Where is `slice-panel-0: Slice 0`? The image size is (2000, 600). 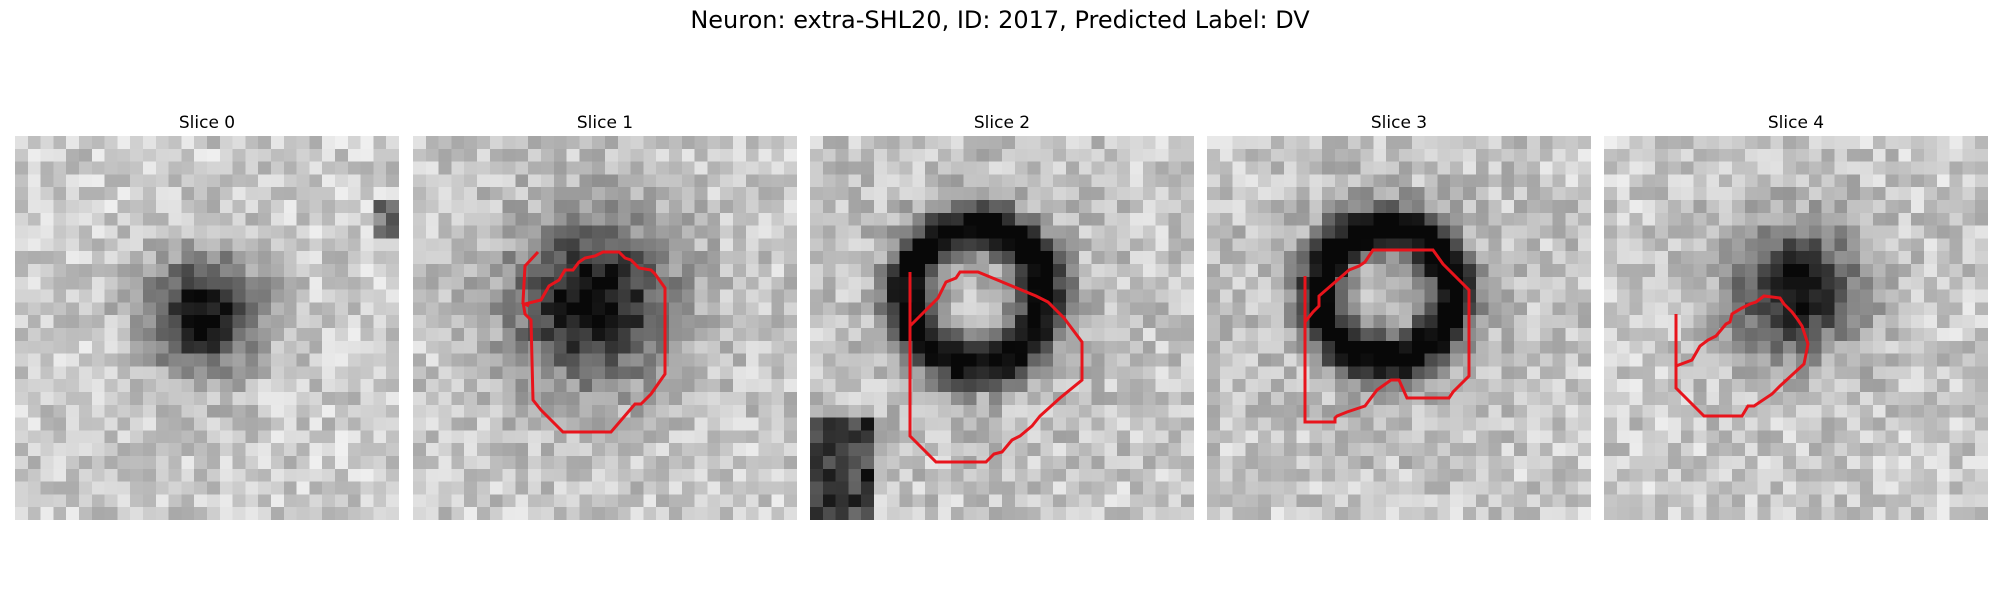 slice-panel-0: Slice 0 is located at coordinates (207, 316).